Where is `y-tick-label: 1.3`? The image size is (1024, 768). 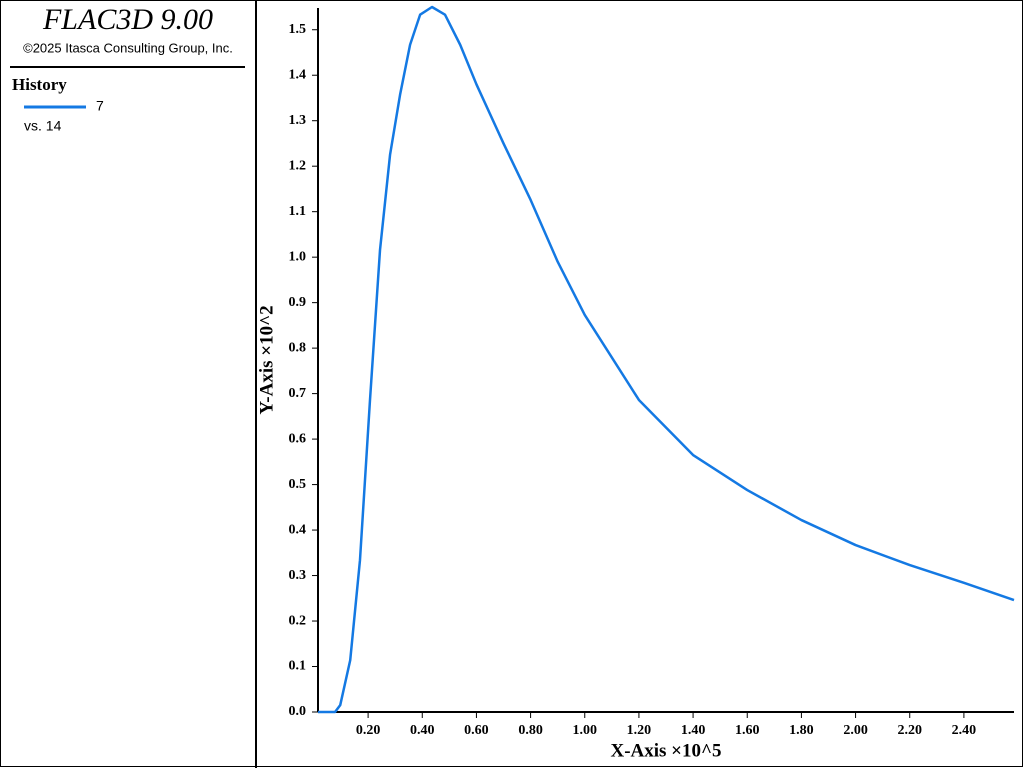
y-tick-label: 1.3 is located at coordinates (298, 120).